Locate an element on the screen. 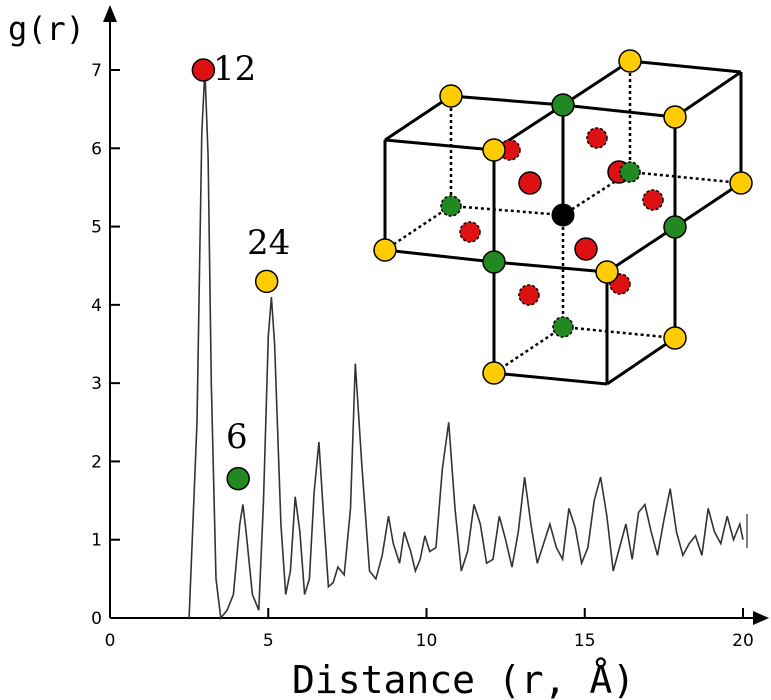 The width and height of the screenshot is (771, 700). center-atom is located at coordinates (563, 215).